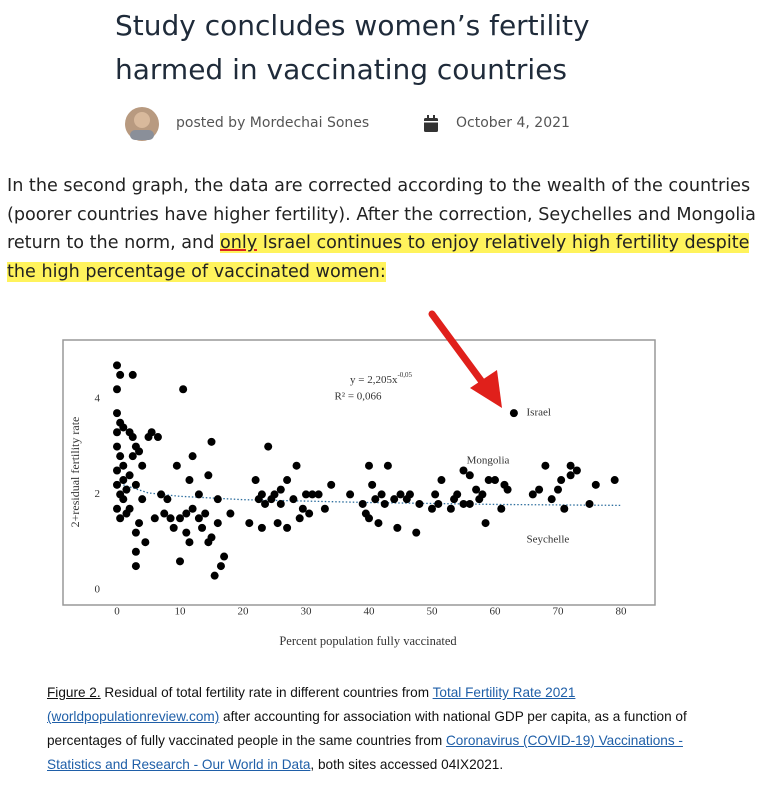 The height and width of the screenshot is (792, 775). I want to click on y-axis-label: 2+residual fertility rate, so click(75, 472).